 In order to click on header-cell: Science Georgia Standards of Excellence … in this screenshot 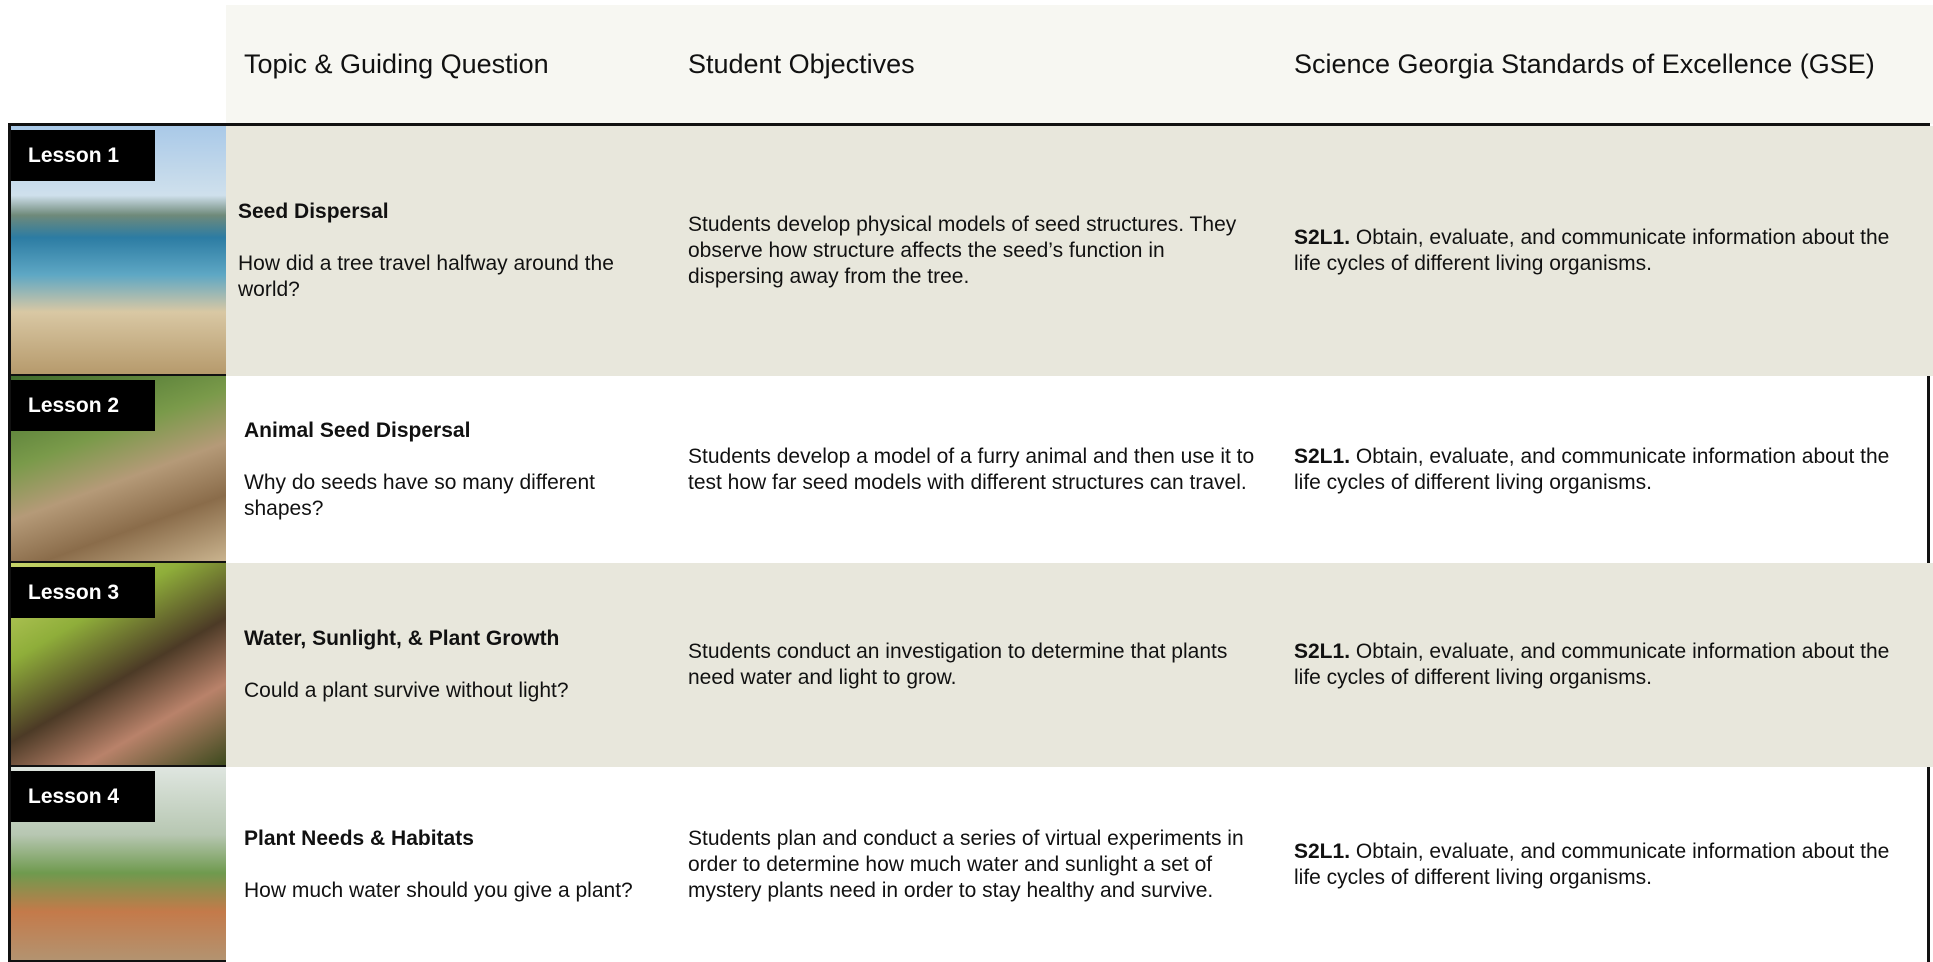, I will do `click(1584, 64)`.